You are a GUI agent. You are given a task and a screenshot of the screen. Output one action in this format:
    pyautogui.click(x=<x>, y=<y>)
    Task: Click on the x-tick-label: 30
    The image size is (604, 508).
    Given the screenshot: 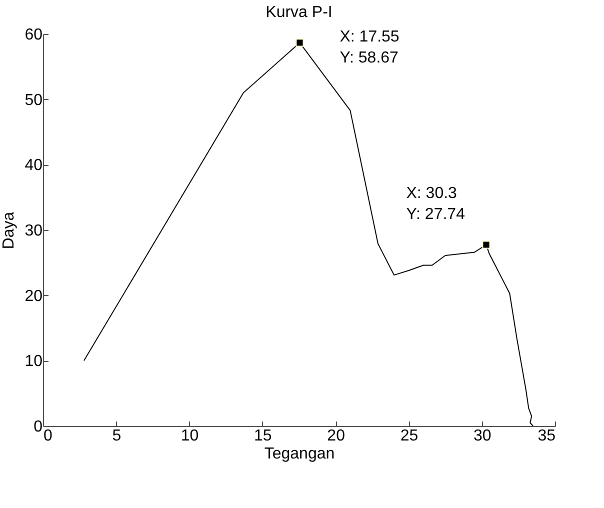 What is the action you would take?
    pyautogui.click(x=482, y=436)
    